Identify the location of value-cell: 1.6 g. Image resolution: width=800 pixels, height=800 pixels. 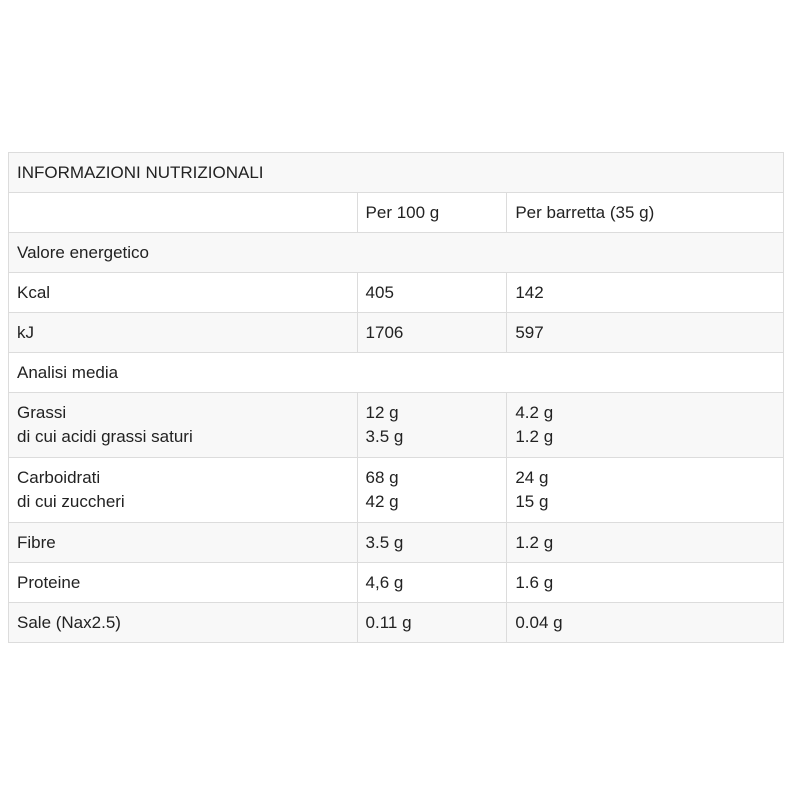
(645, 582).